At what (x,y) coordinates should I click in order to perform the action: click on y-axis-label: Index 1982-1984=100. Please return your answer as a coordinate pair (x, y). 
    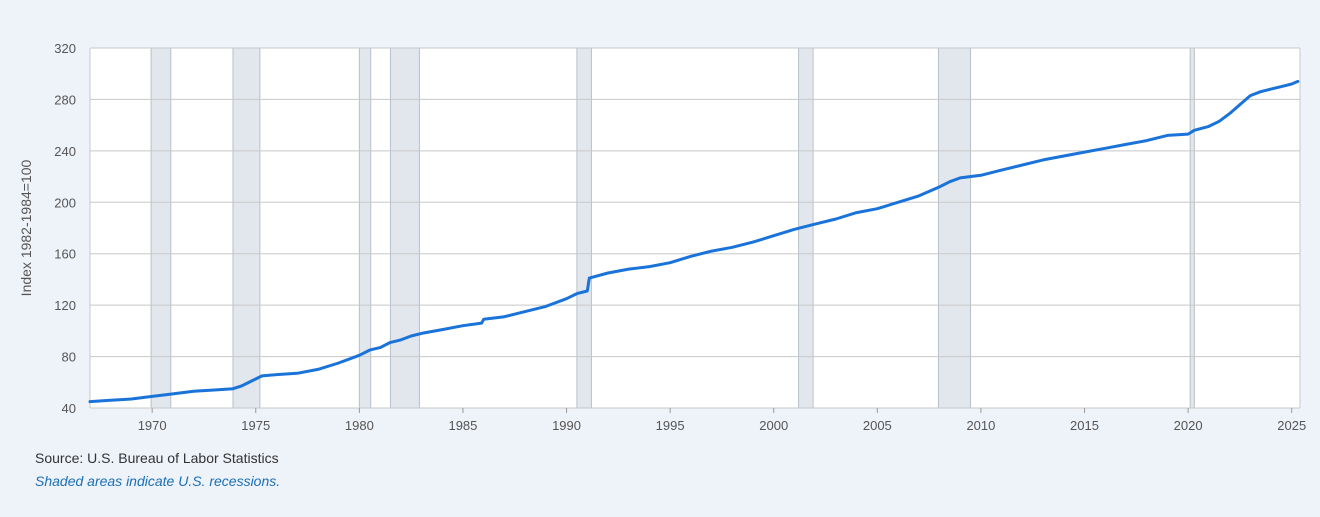
    Looking at the image, I should click on (26, 228).